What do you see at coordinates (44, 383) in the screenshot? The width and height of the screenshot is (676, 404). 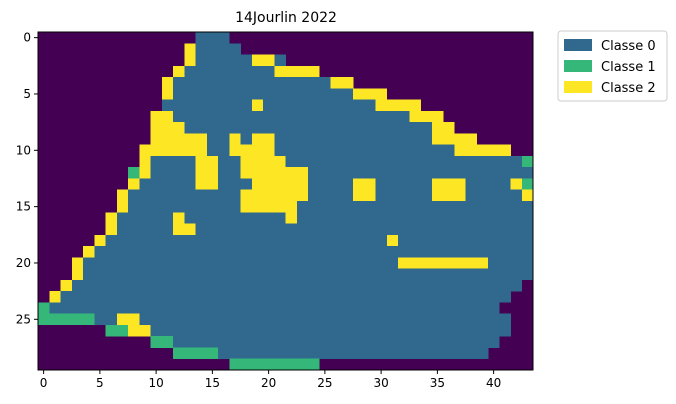 I see `x-tick-label: 0` at bounding box center [44, 383].